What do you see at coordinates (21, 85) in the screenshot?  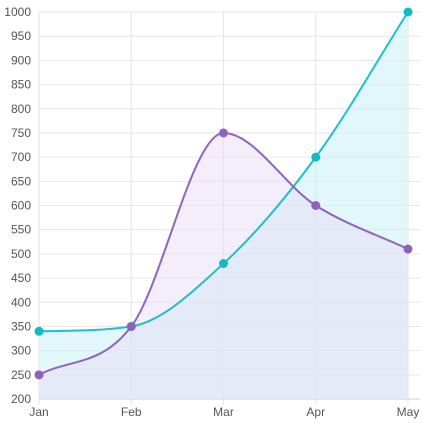 I see `y-tick-label: 850` at bounding box center [21, 85].